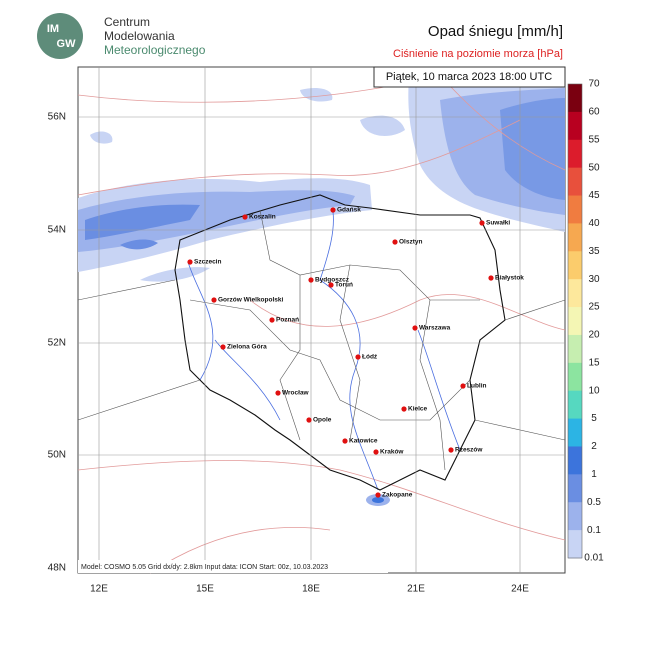 The width and height of the screenshot is (645, 650). I want to click on map-title: Opad śniegu [mm/h], so click(495, 31).